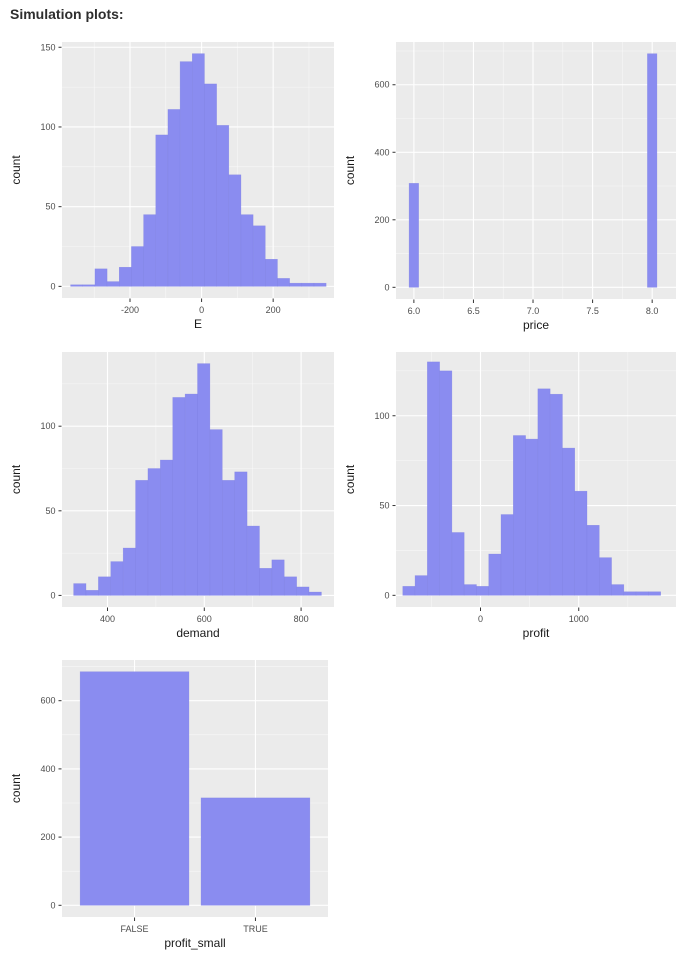  What do you see at coordinates (197, 633) in the screenshot?
I see `x-axis-title: demand` at bounding box center [197, 633].